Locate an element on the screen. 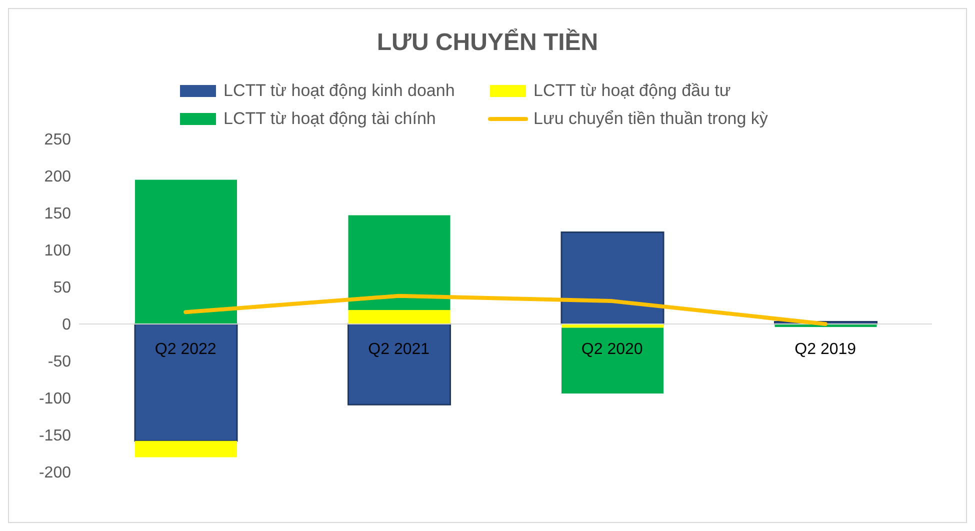  x-tick-label: Q2 2021 is located at coordinates (399, 349).